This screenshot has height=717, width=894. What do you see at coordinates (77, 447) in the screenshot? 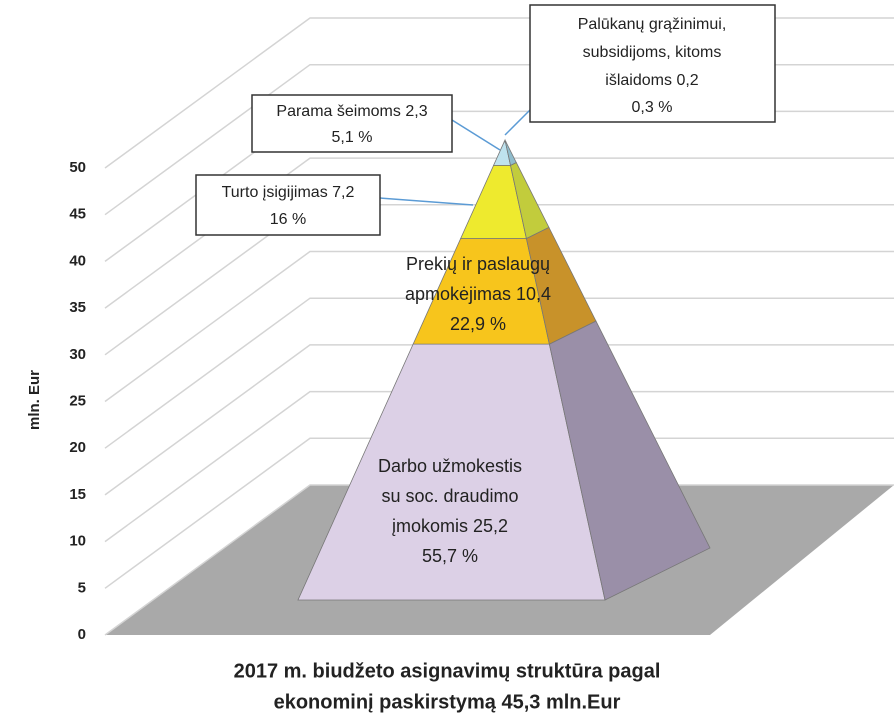
I see `y-tick-label: 20` at bounding box center [77, 447].